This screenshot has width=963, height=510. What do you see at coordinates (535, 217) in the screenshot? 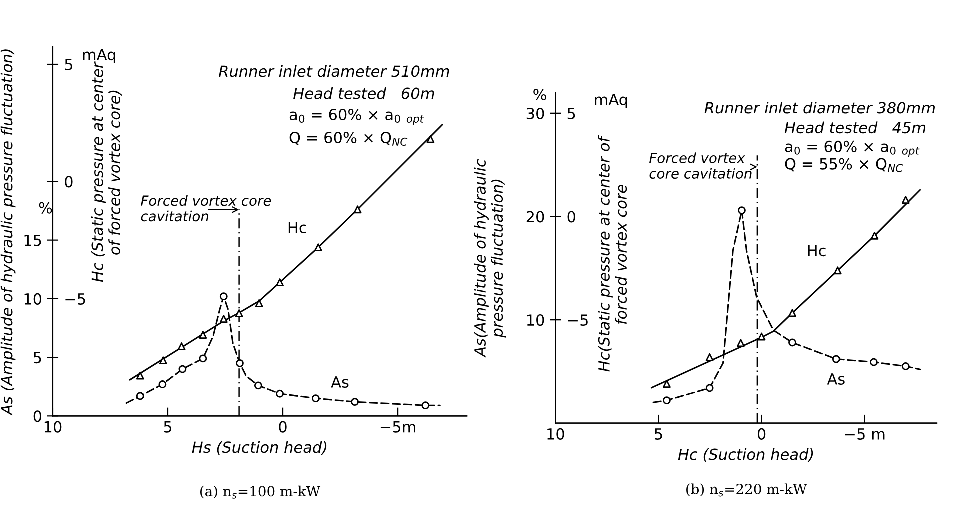
I see `y-tick-label: 20` at bounding box center [535, 217].